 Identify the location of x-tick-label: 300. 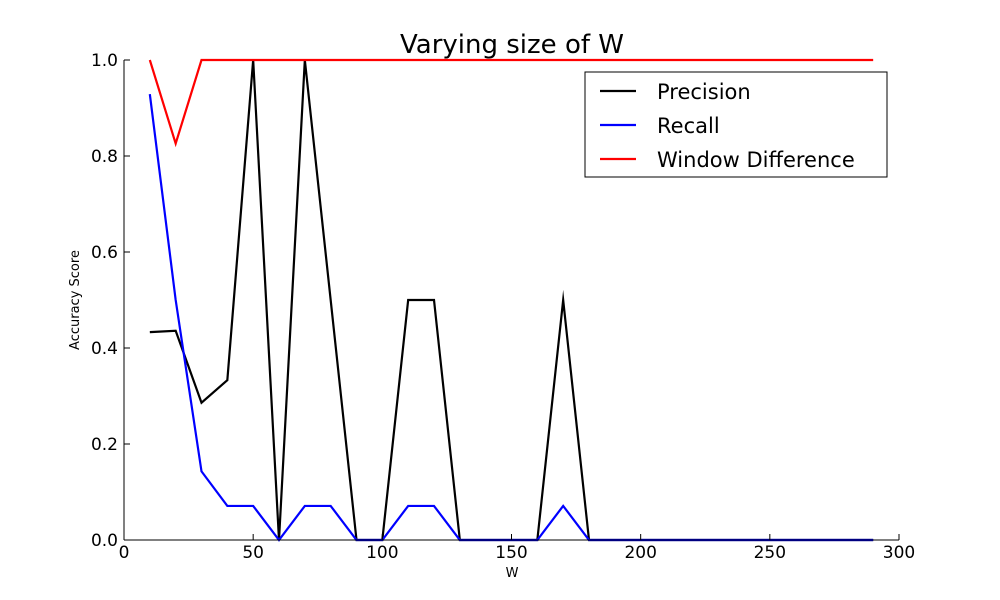
(899, 553).